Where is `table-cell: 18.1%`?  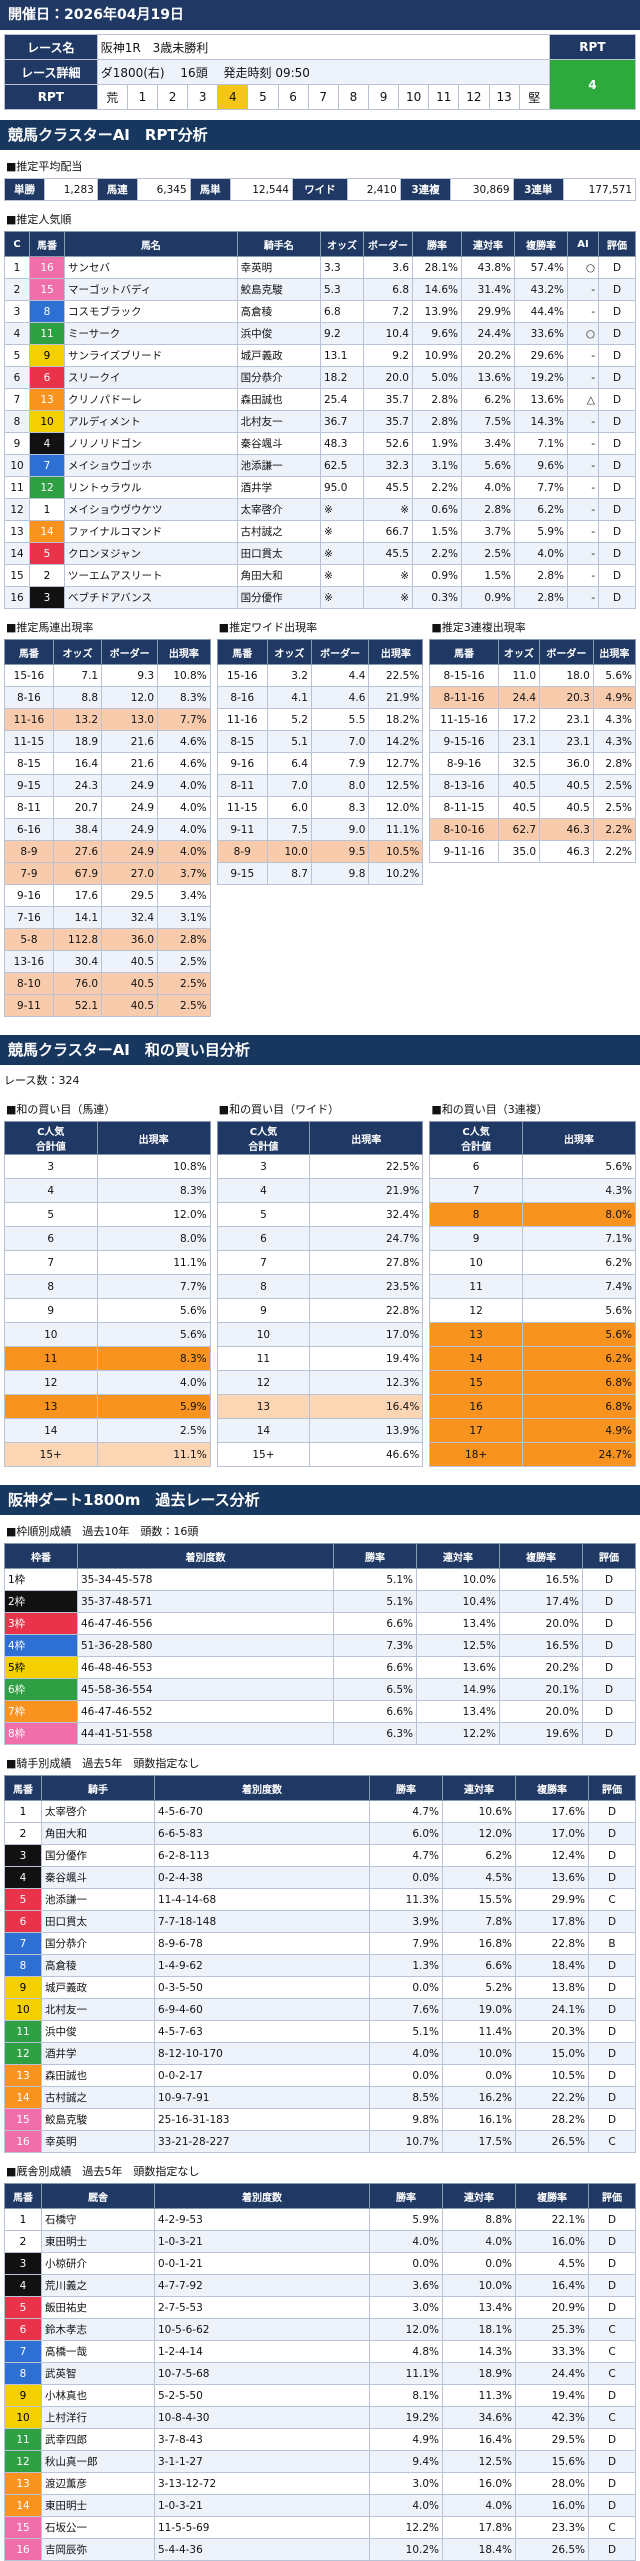 table-cell: 18.1% is located at coordinates (479, 2329).